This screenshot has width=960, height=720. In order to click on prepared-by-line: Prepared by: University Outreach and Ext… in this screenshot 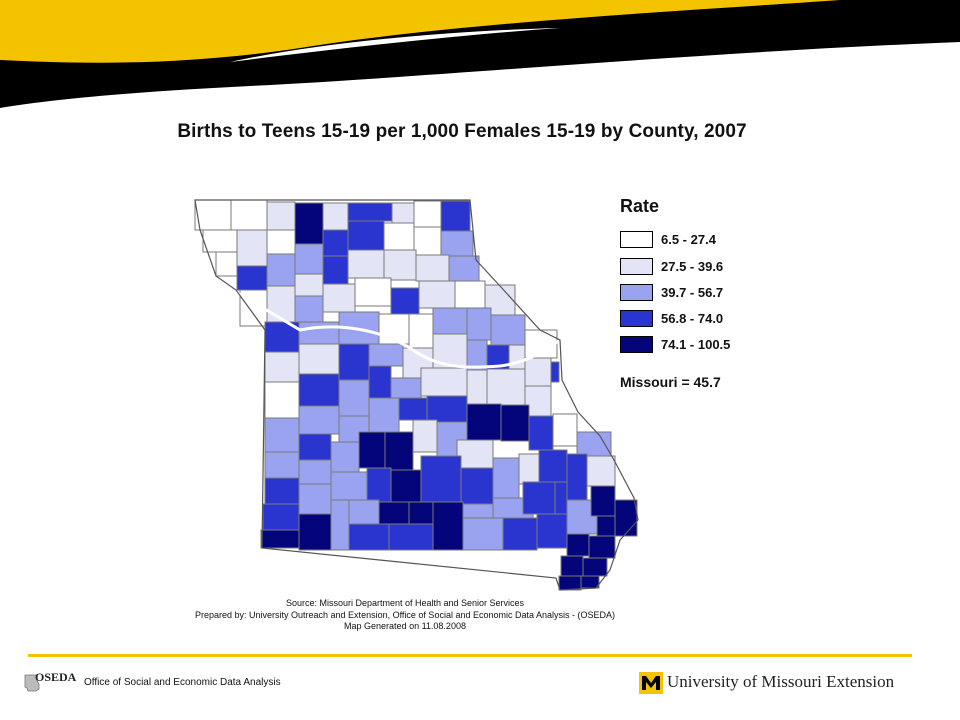, I will do `click(405, 614)`.